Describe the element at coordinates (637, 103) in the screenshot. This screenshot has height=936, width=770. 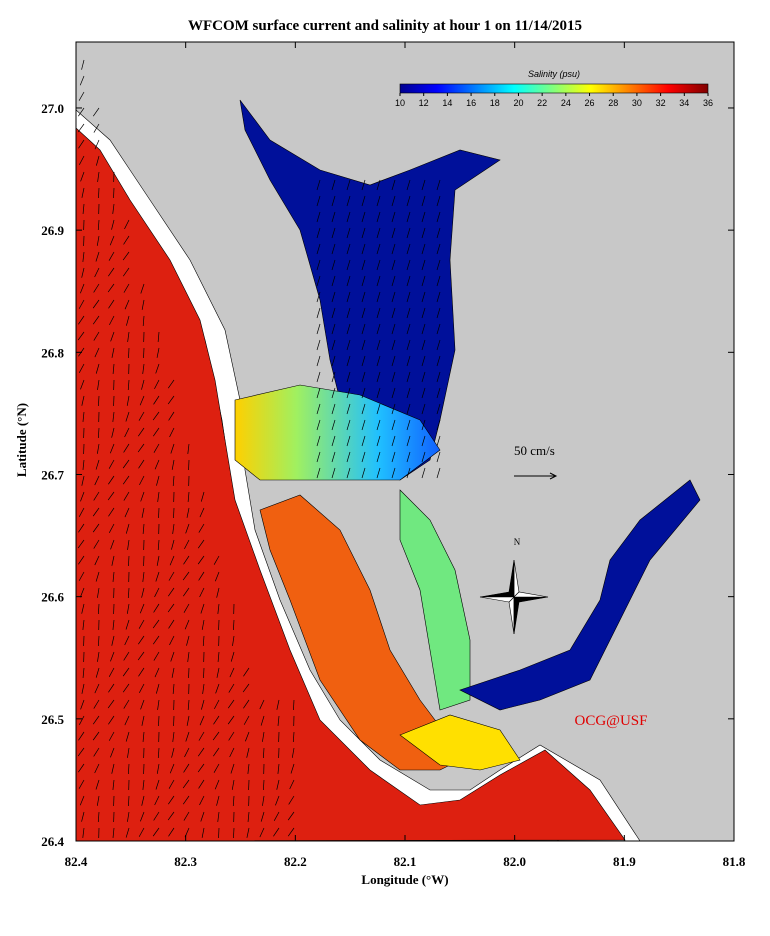
I see `colorbar-tick-label: 30` at that location.